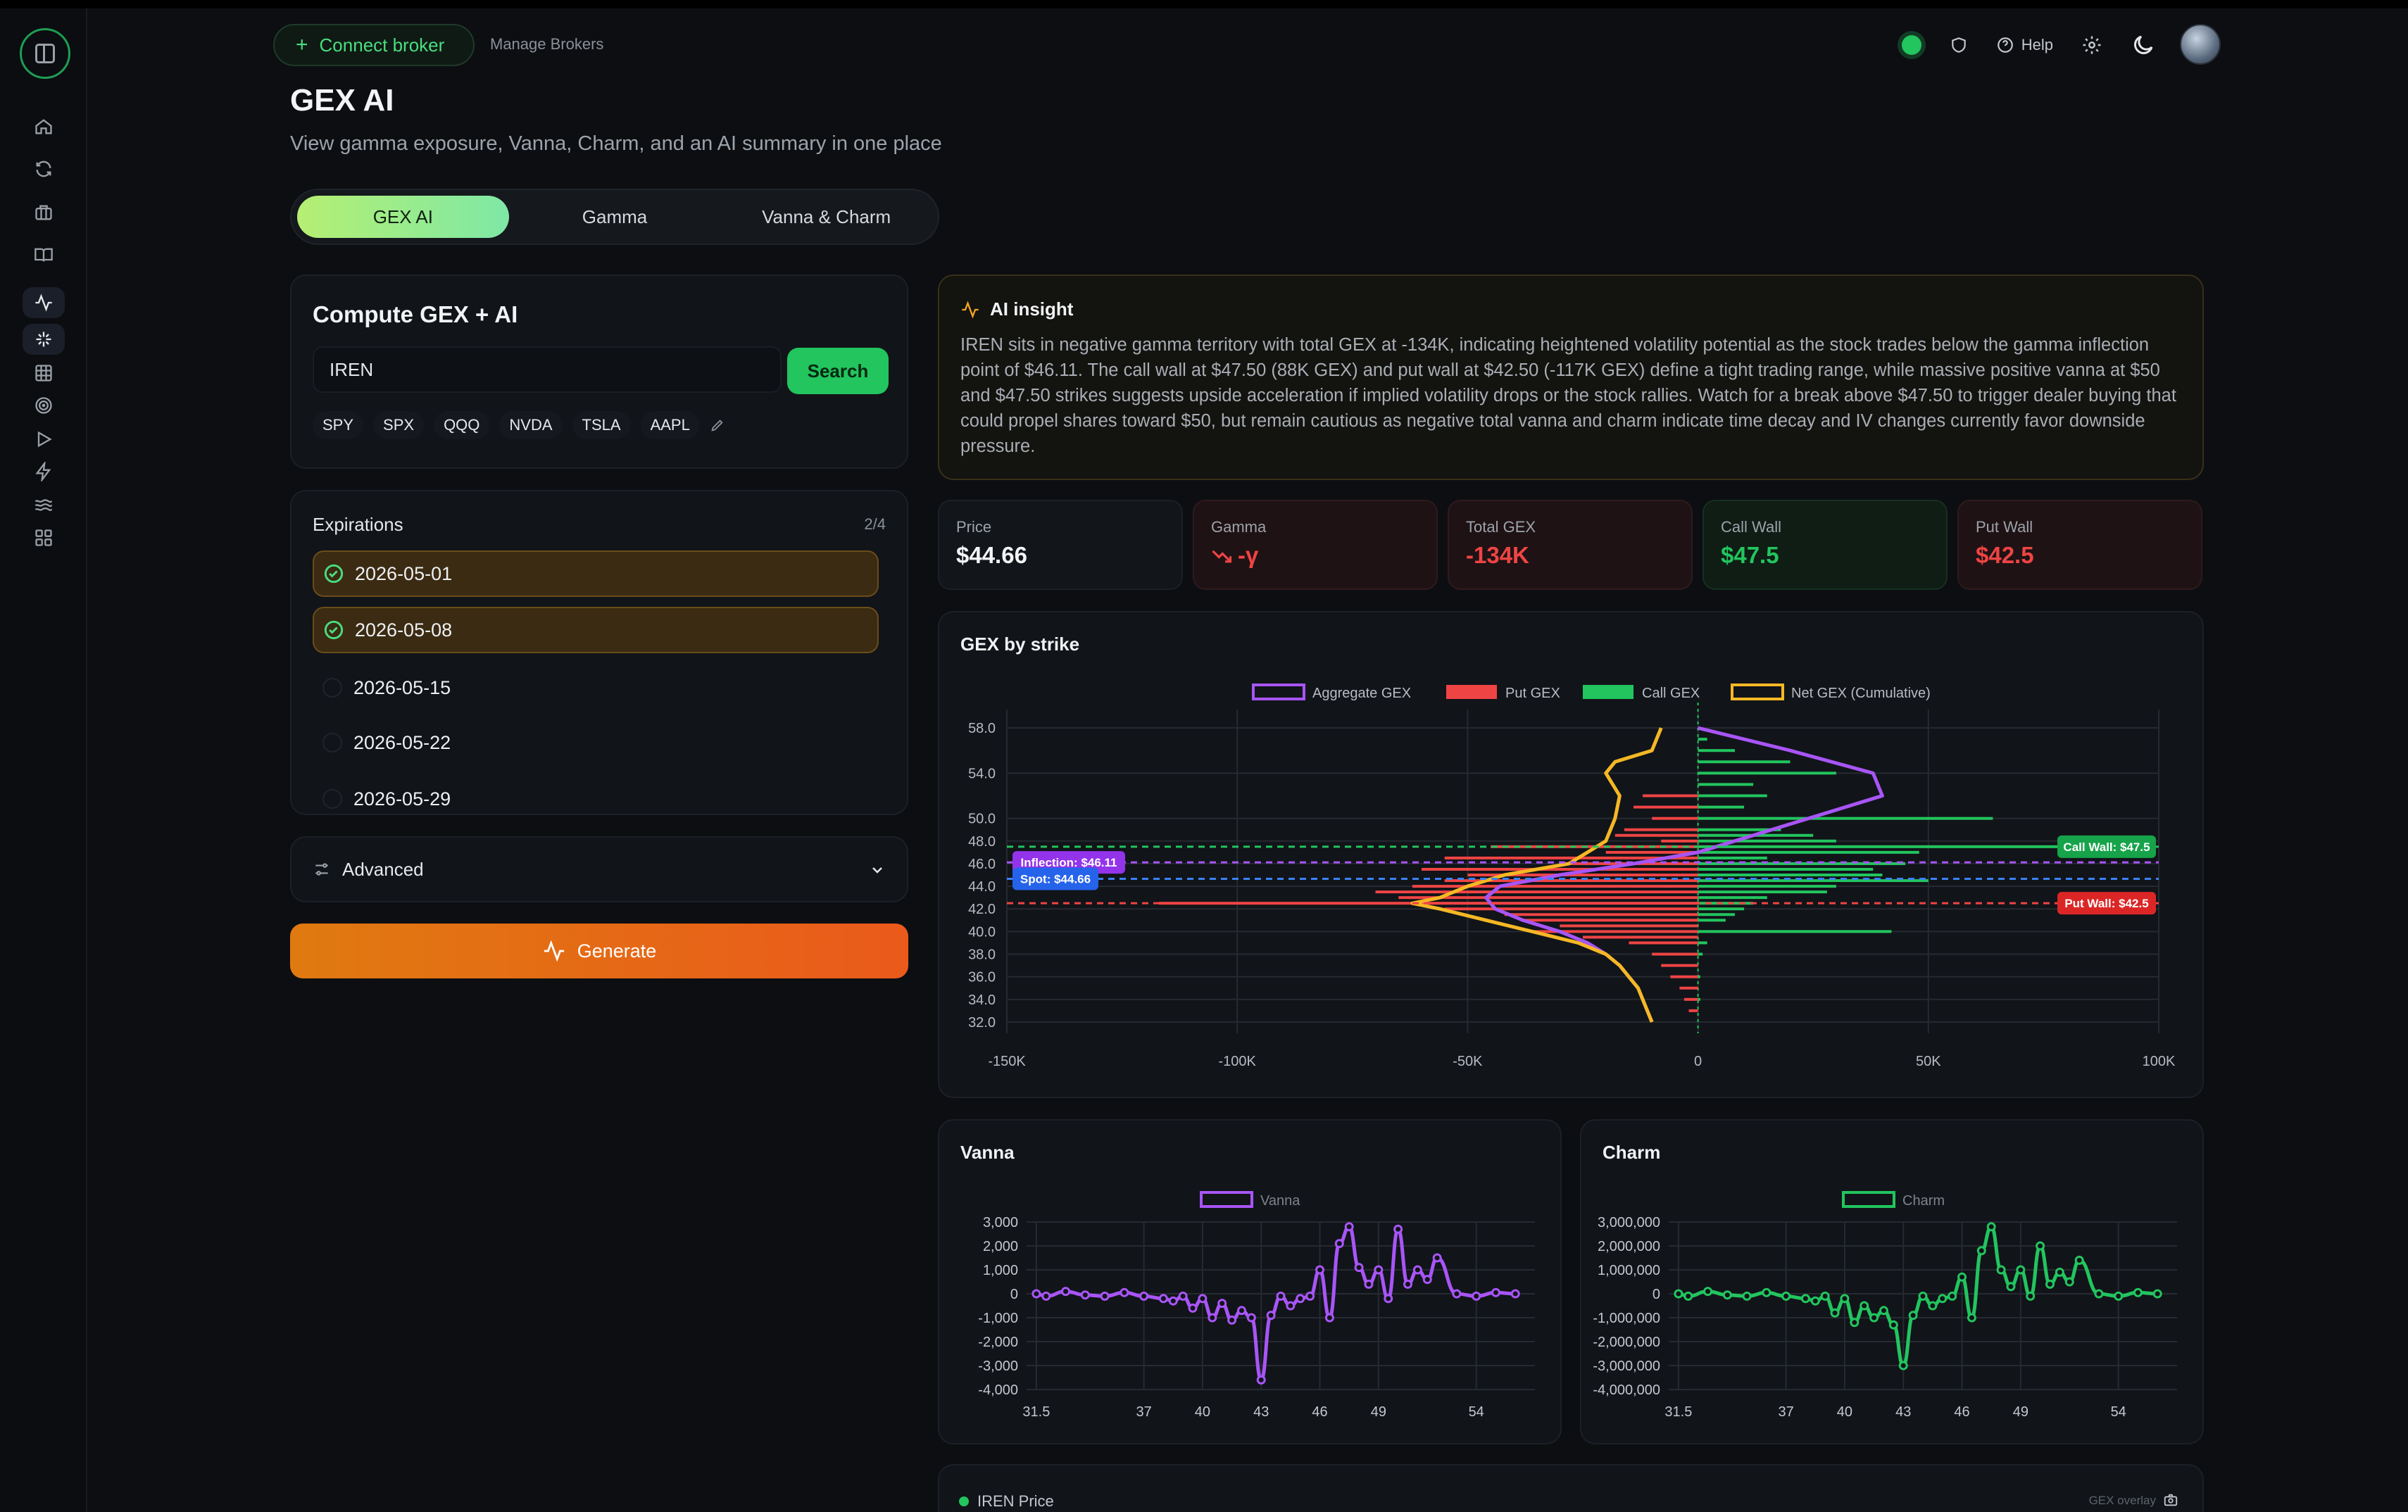 Image resolution: width=2408 pixels, height=1512 pixels. I want to click on x-tick-label: -50K, so click(1468, 1062).